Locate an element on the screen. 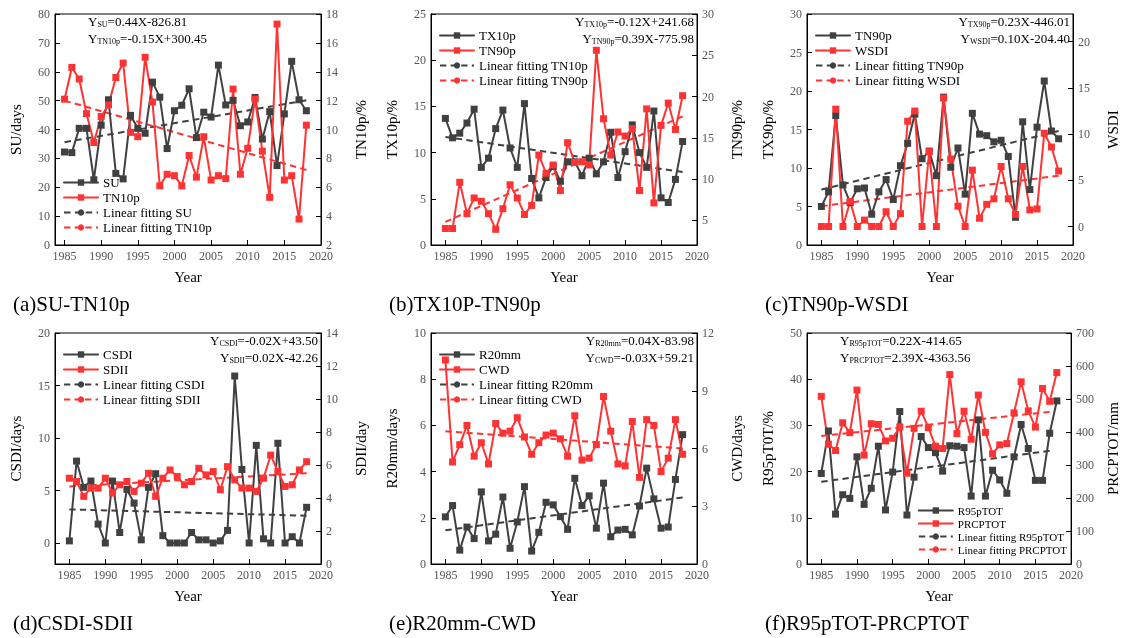  y2-tick-label: 0 is located at coordinates (1079, 564).